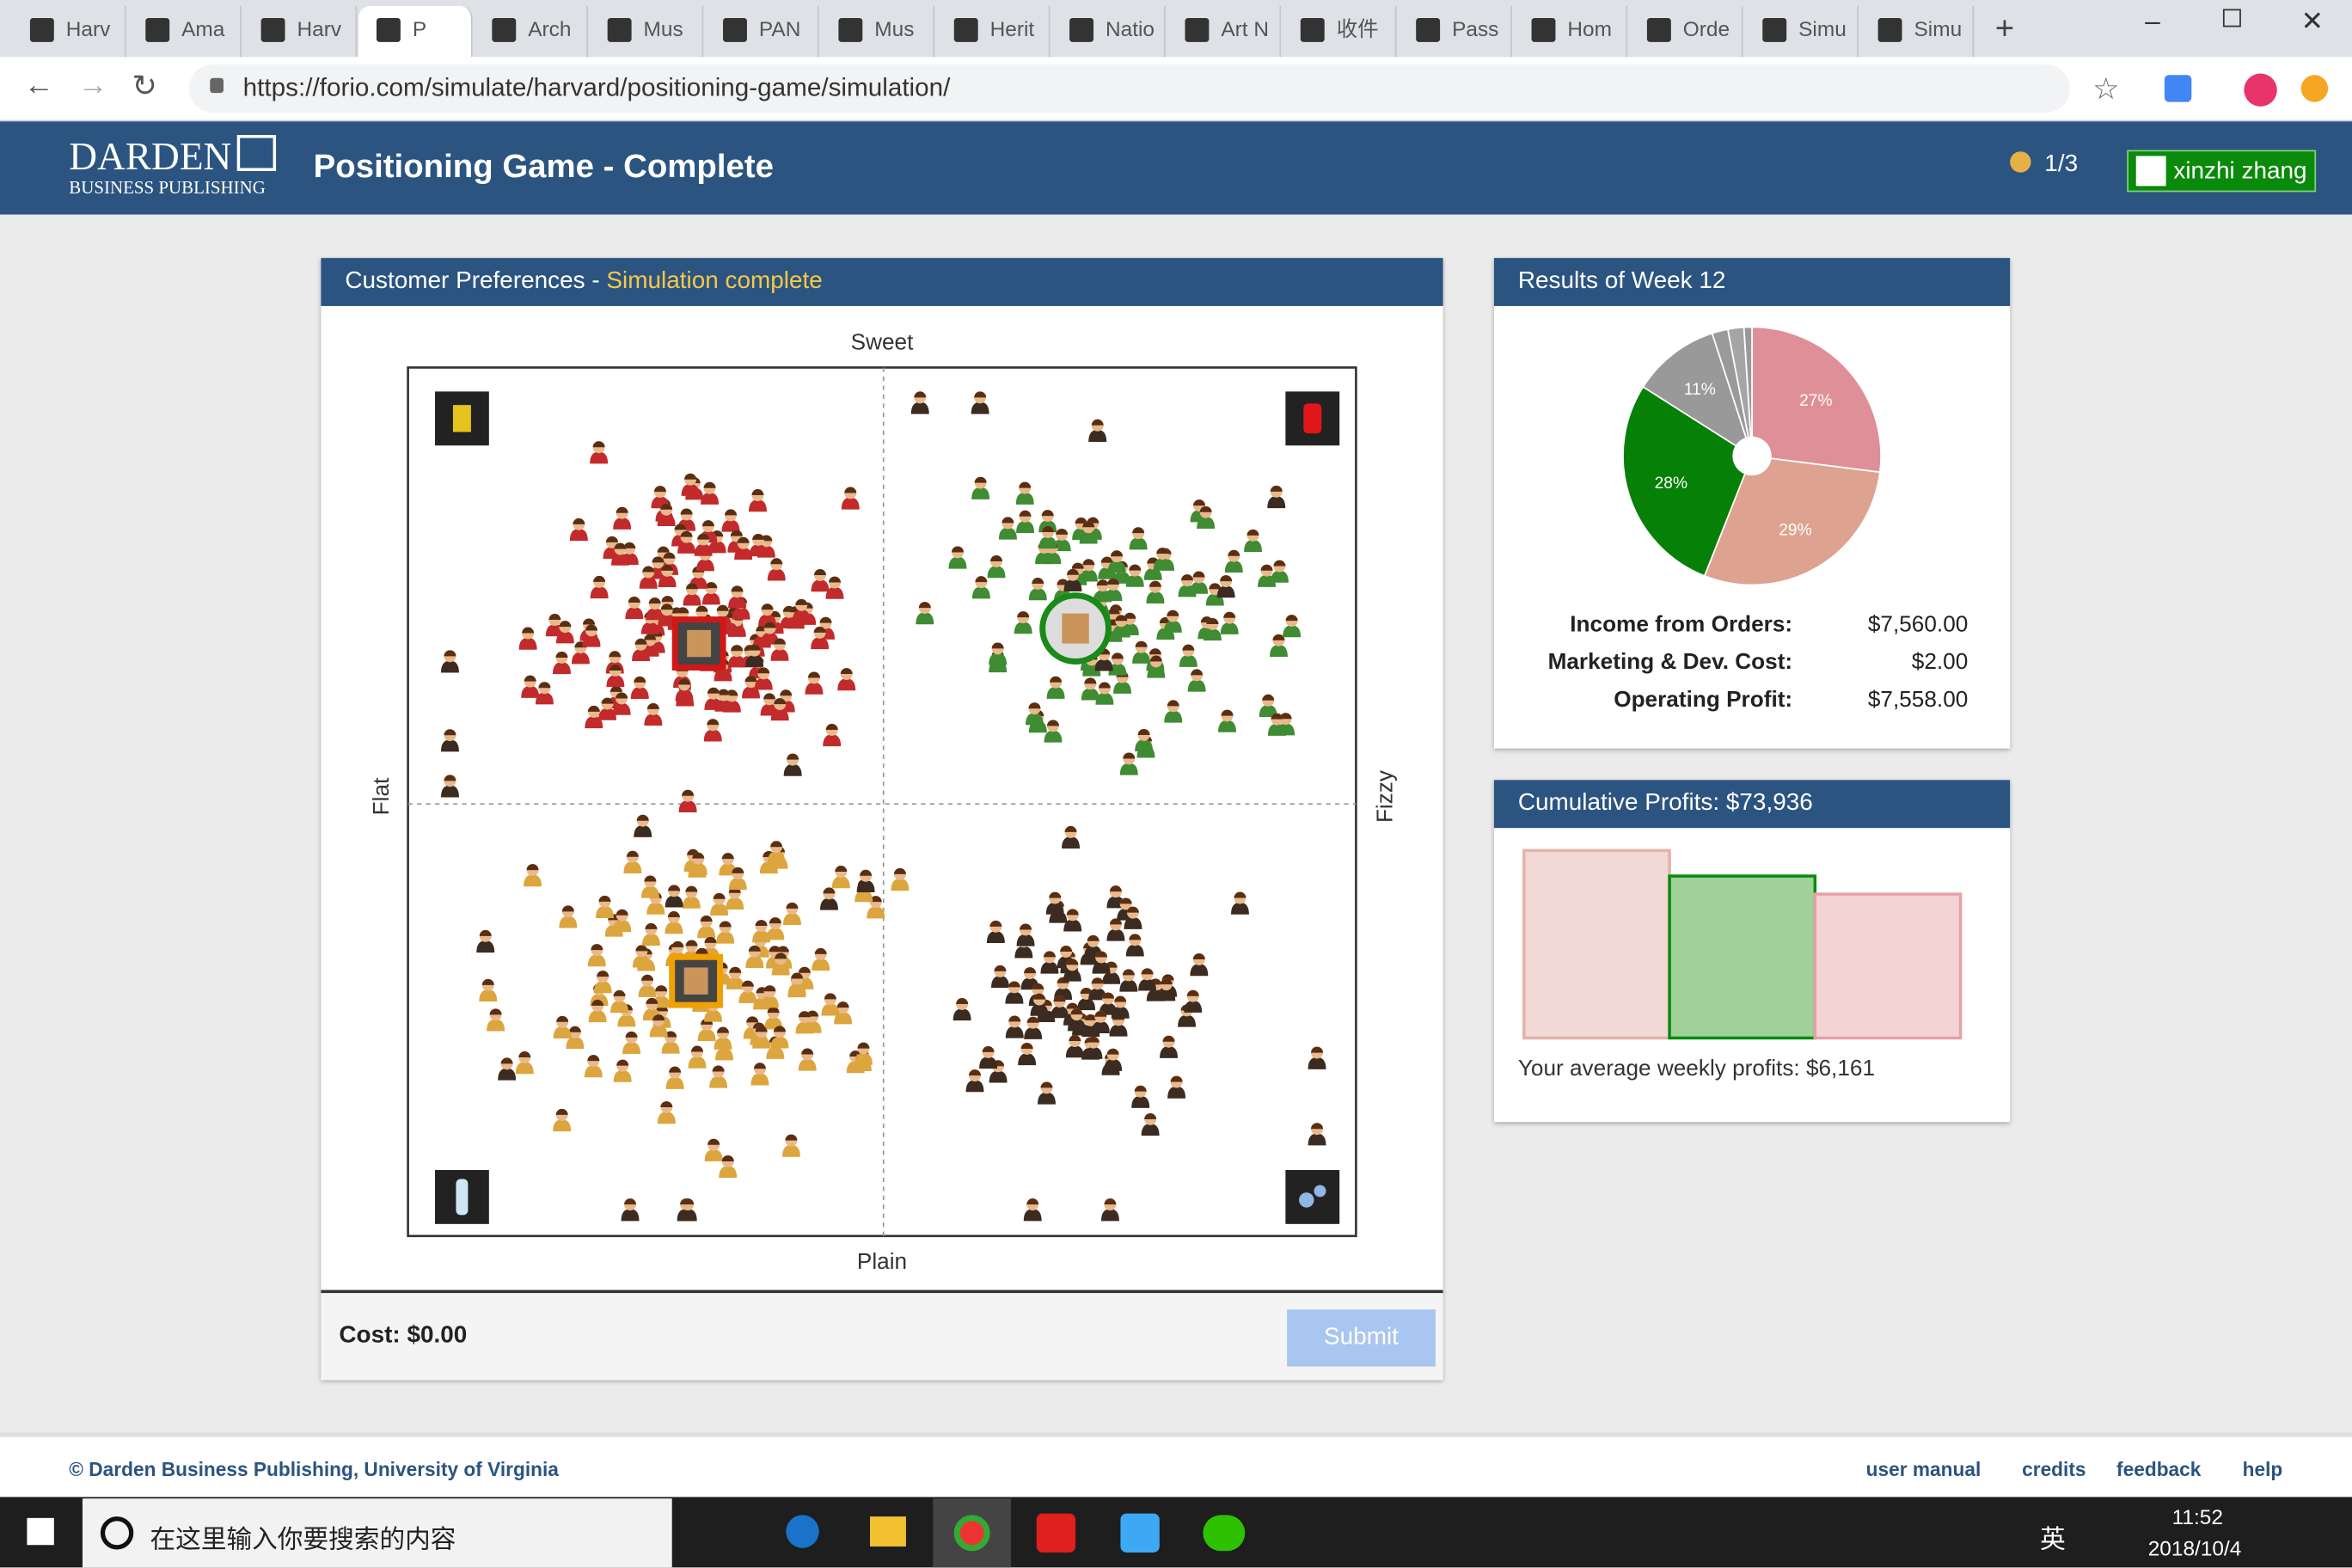  Describe the element at coordinates (2159, 1469) in the screenshot. I see `footer-link: feedback` at that location.